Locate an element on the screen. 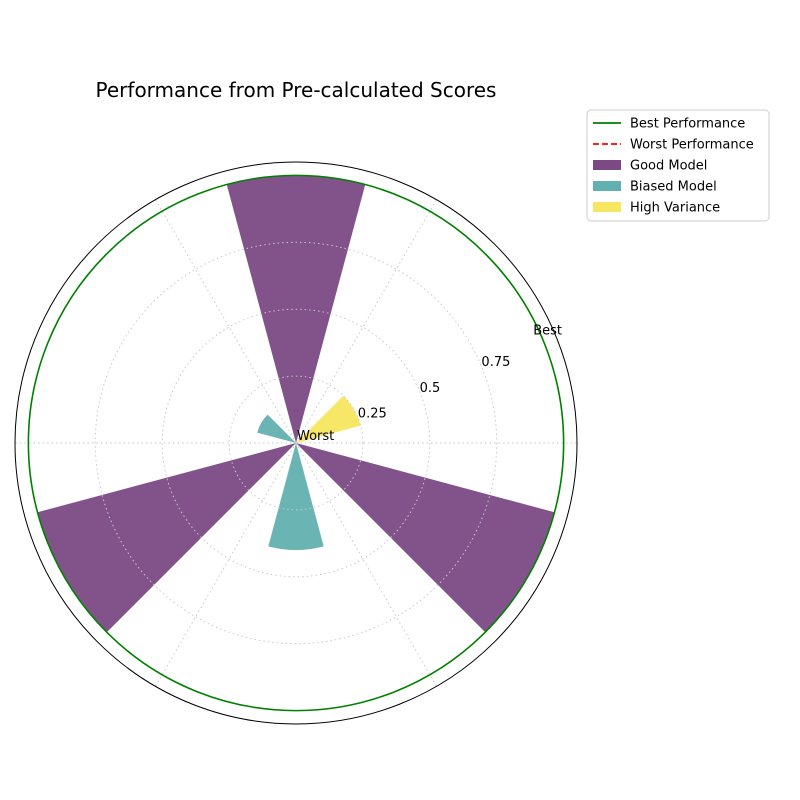 Image resolution: width=800 pixels, height=800 pixels. legend-label-good-model: Good Model is located at coordinates (668, 166).